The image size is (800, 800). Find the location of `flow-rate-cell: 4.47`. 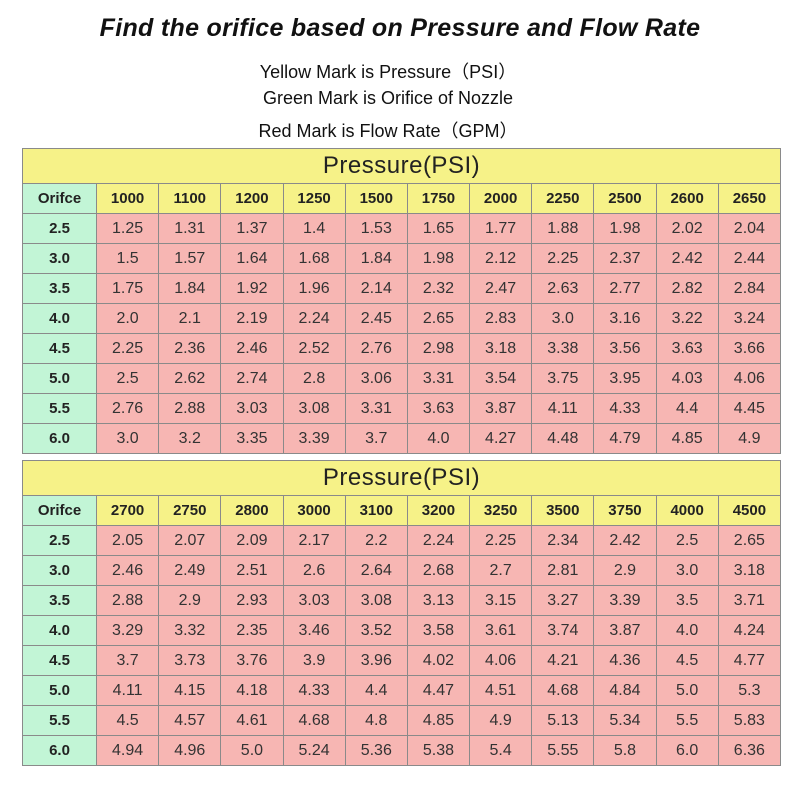

flow-rate-cell: 4.47 is located at coordinates (438, 690).